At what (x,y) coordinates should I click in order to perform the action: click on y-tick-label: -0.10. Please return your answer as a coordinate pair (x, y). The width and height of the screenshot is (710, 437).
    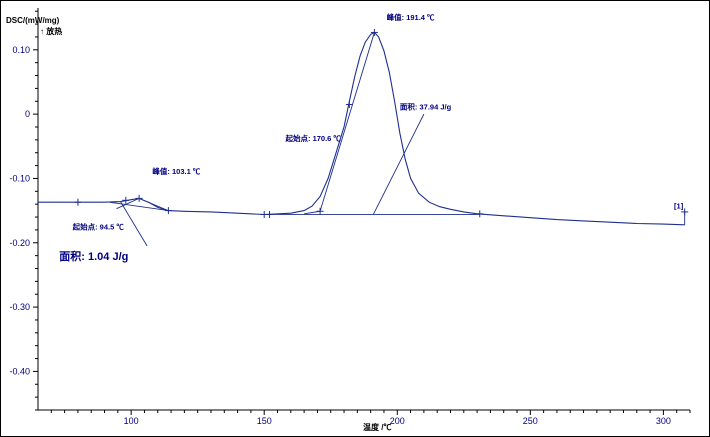
    Looking at the image, I should click on (19, 178).